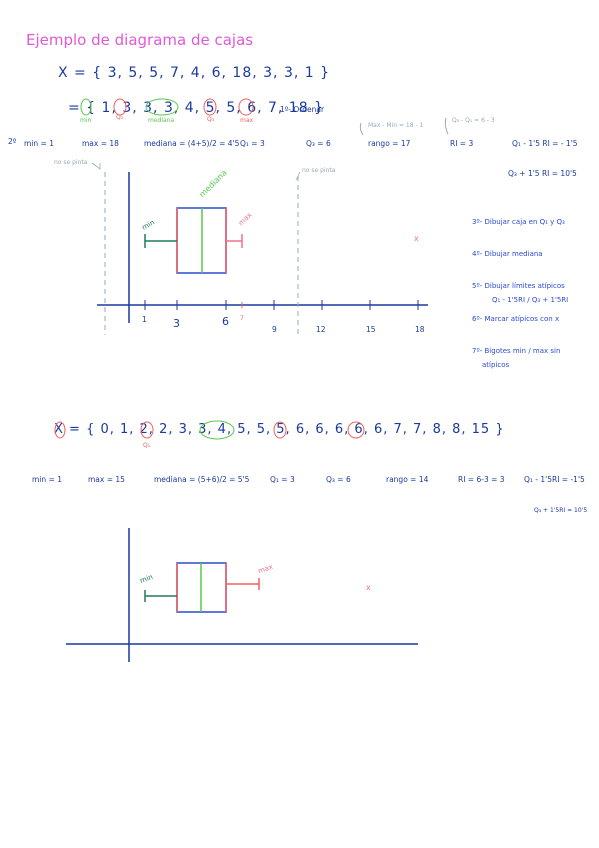 This screenshot has height=848, width=599. Describe the element at coordinates (542, 173) in the screenshot. I see `stat-upper-fence-1: Q₃ + 1'5 RI = 10'5` at that location.